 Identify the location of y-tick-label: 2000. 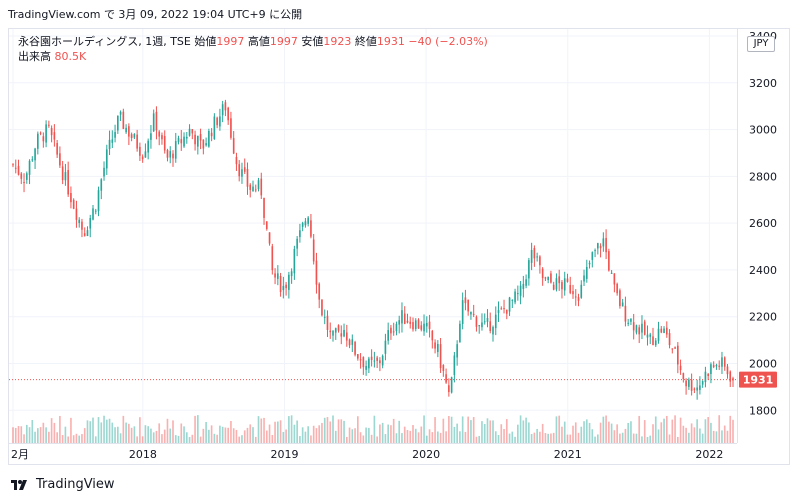
(763, 363).